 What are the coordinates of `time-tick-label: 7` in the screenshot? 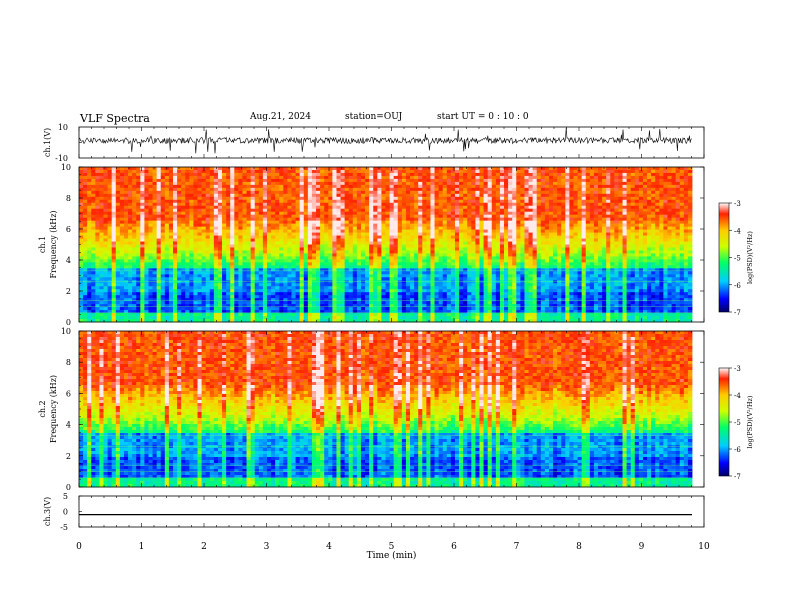 It's located at (517, 547).